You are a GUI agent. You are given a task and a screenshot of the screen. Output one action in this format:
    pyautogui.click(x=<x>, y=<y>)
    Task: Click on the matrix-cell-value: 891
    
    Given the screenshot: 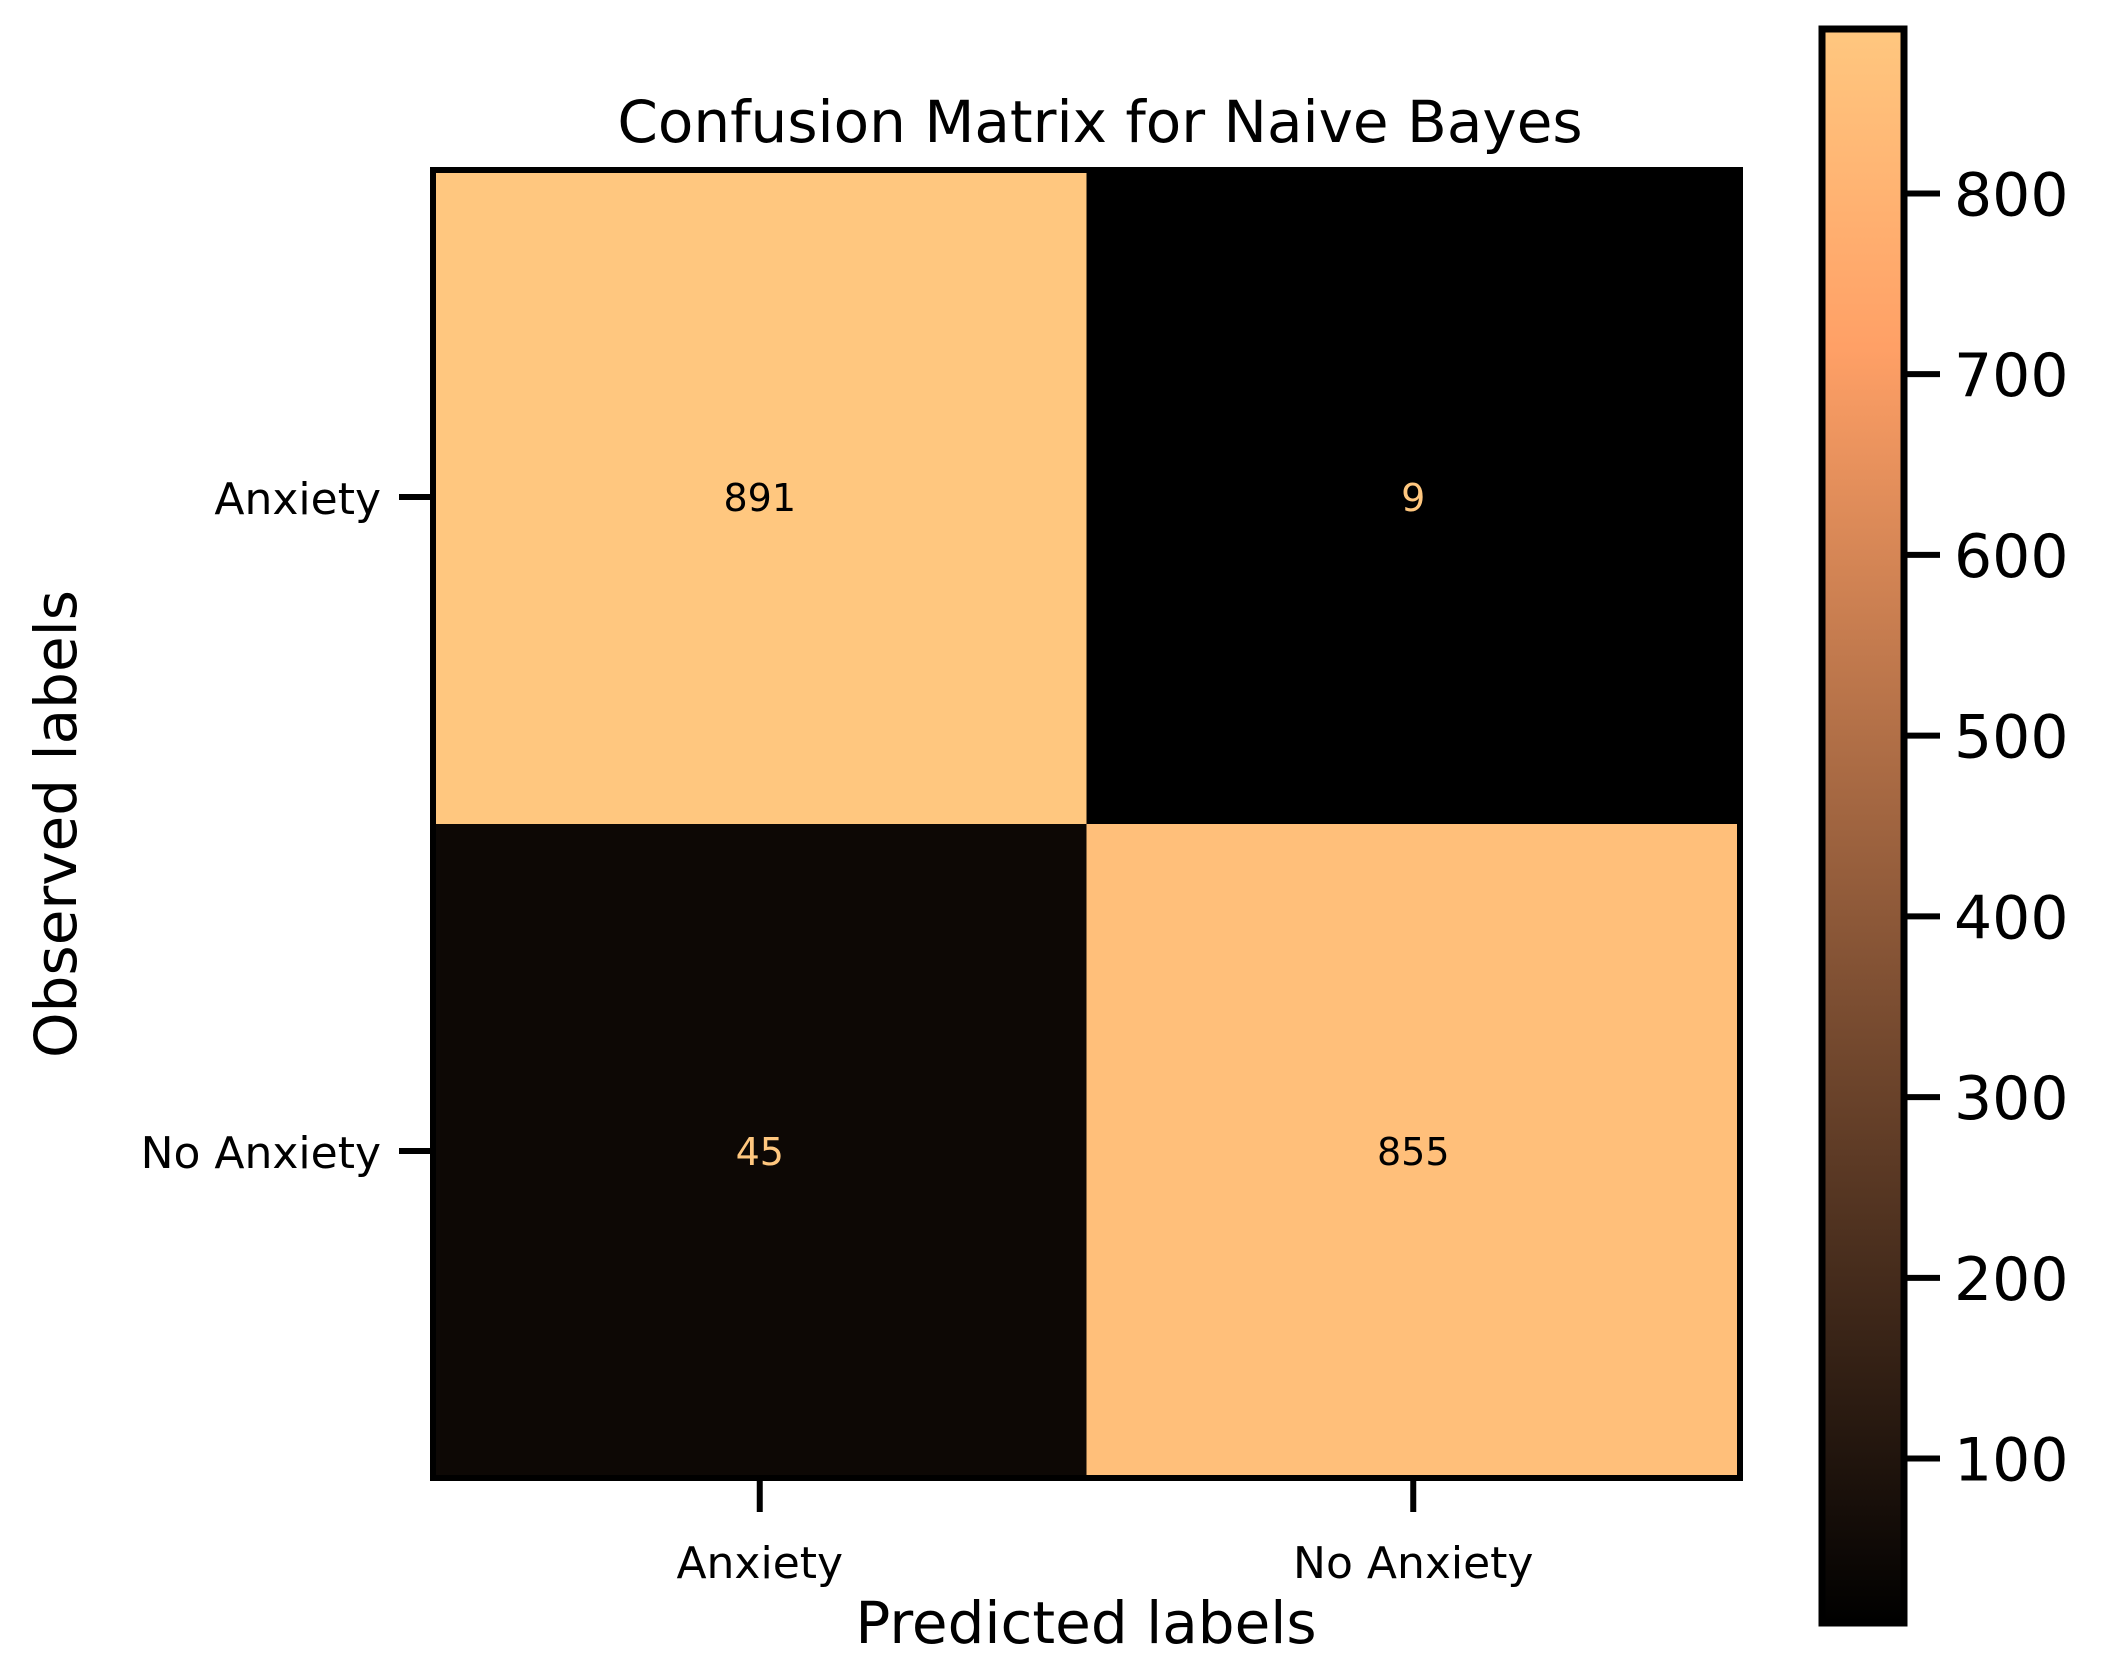 What is the action you would take?
    pyautogui.click(x=759, y=498)
    